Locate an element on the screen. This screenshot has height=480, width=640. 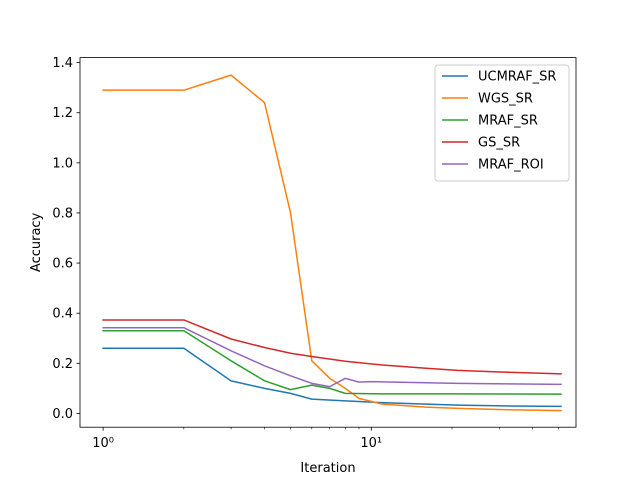
y-tick-label: 0.0 is located at coordinates (62, 414).